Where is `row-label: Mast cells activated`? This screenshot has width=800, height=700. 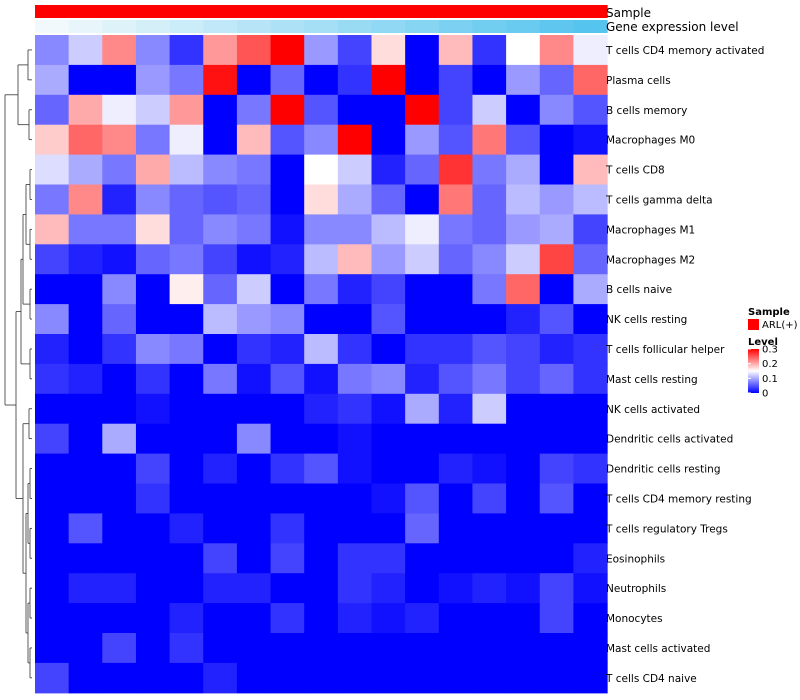
row-label: Mast cells activated is located at coordinates (658, 649).